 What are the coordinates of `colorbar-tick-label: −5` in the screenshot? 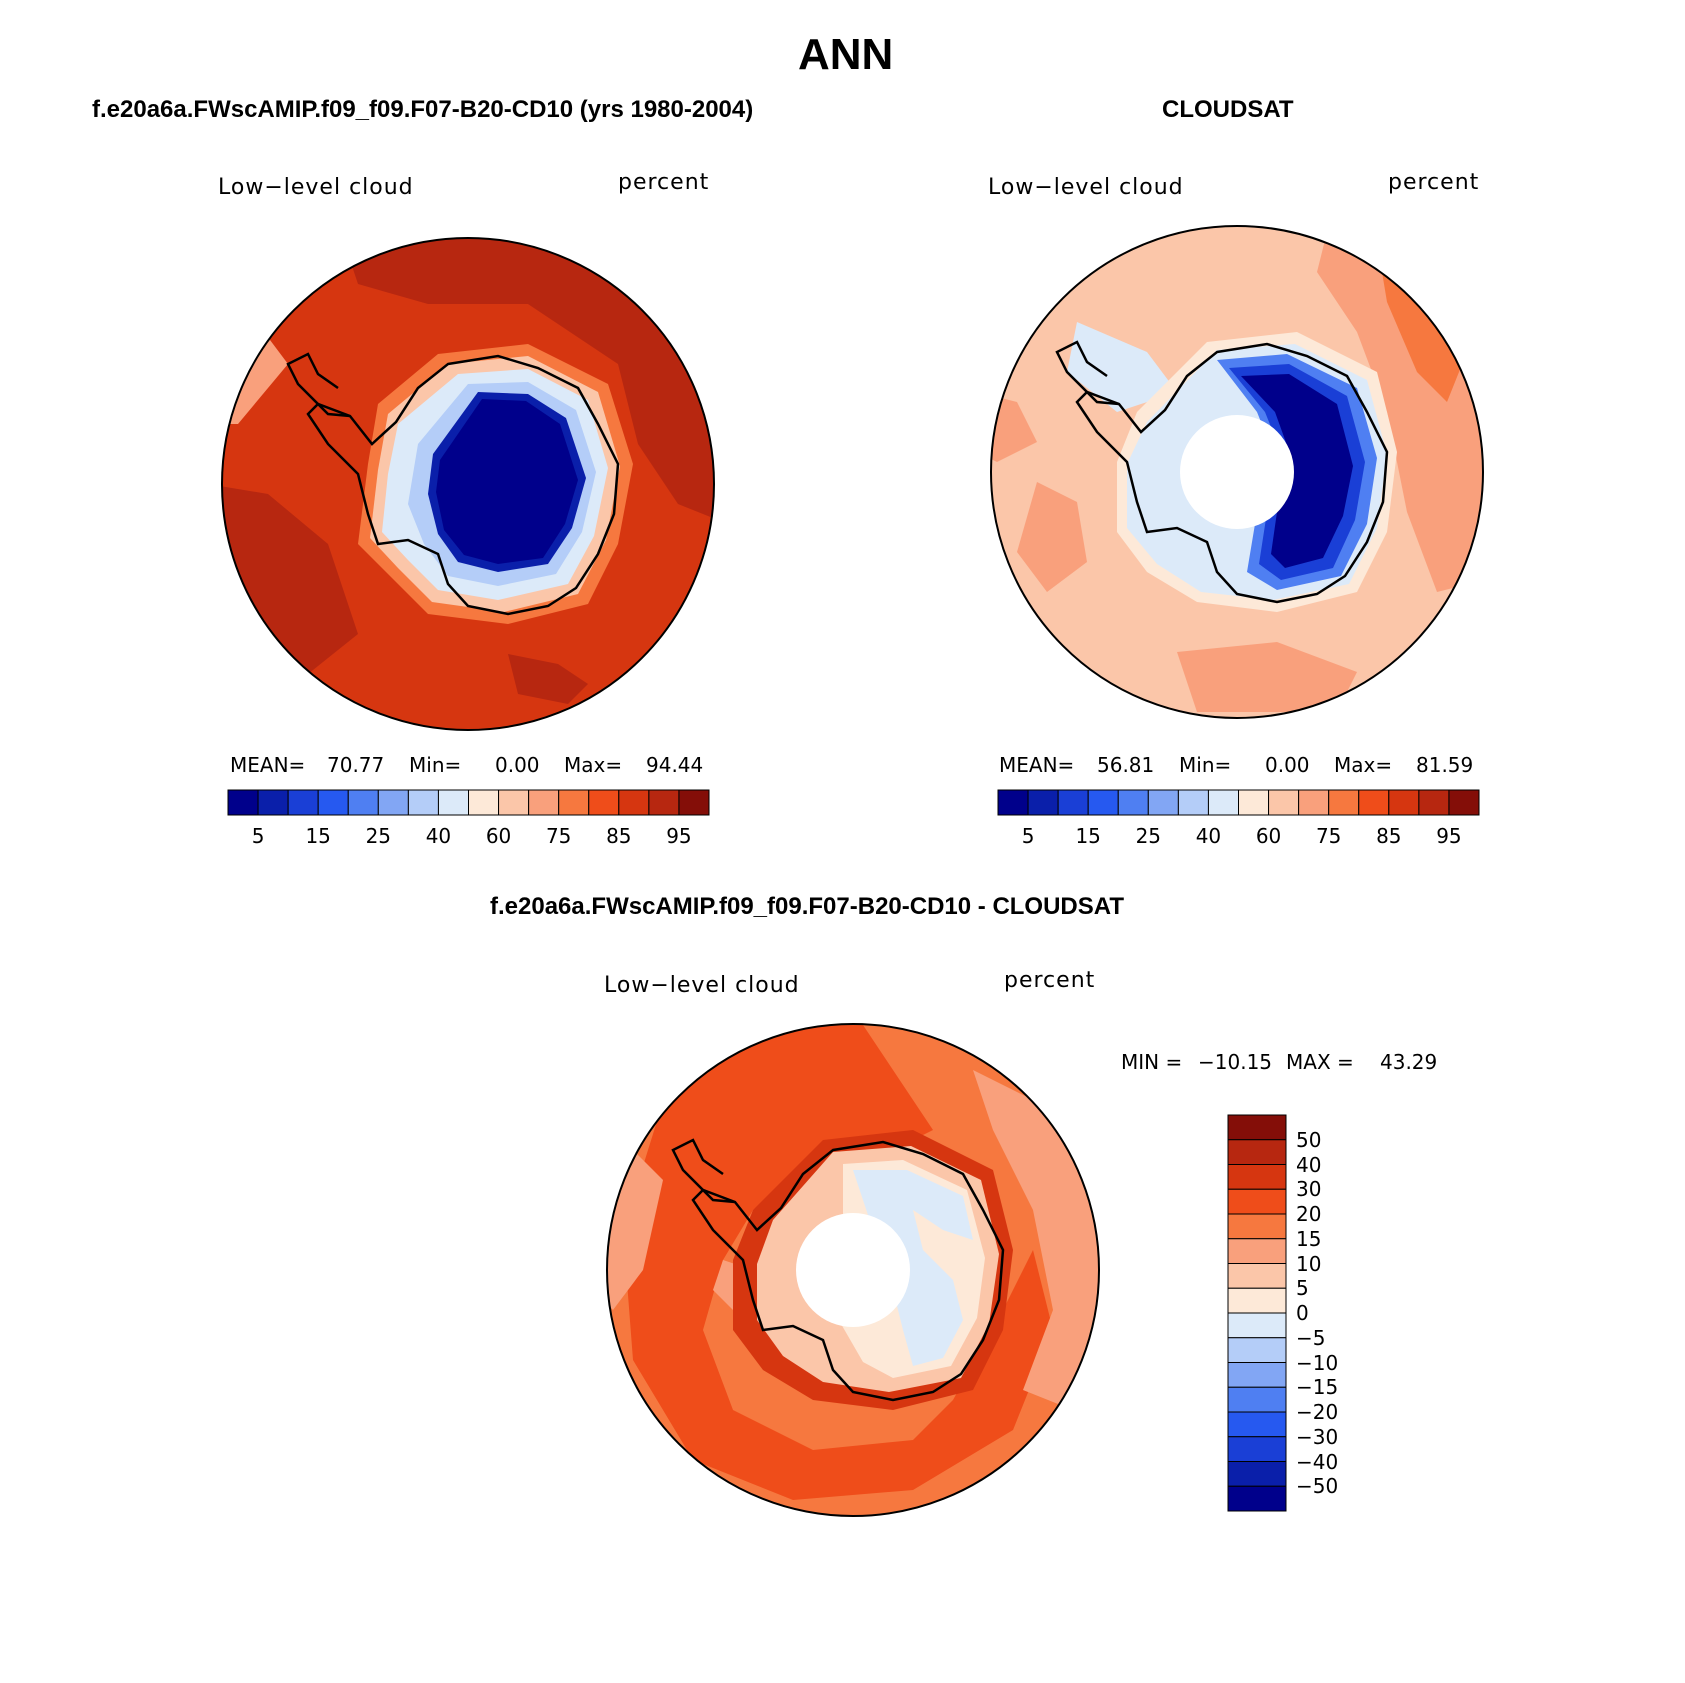 It's located at (1311, 1337).